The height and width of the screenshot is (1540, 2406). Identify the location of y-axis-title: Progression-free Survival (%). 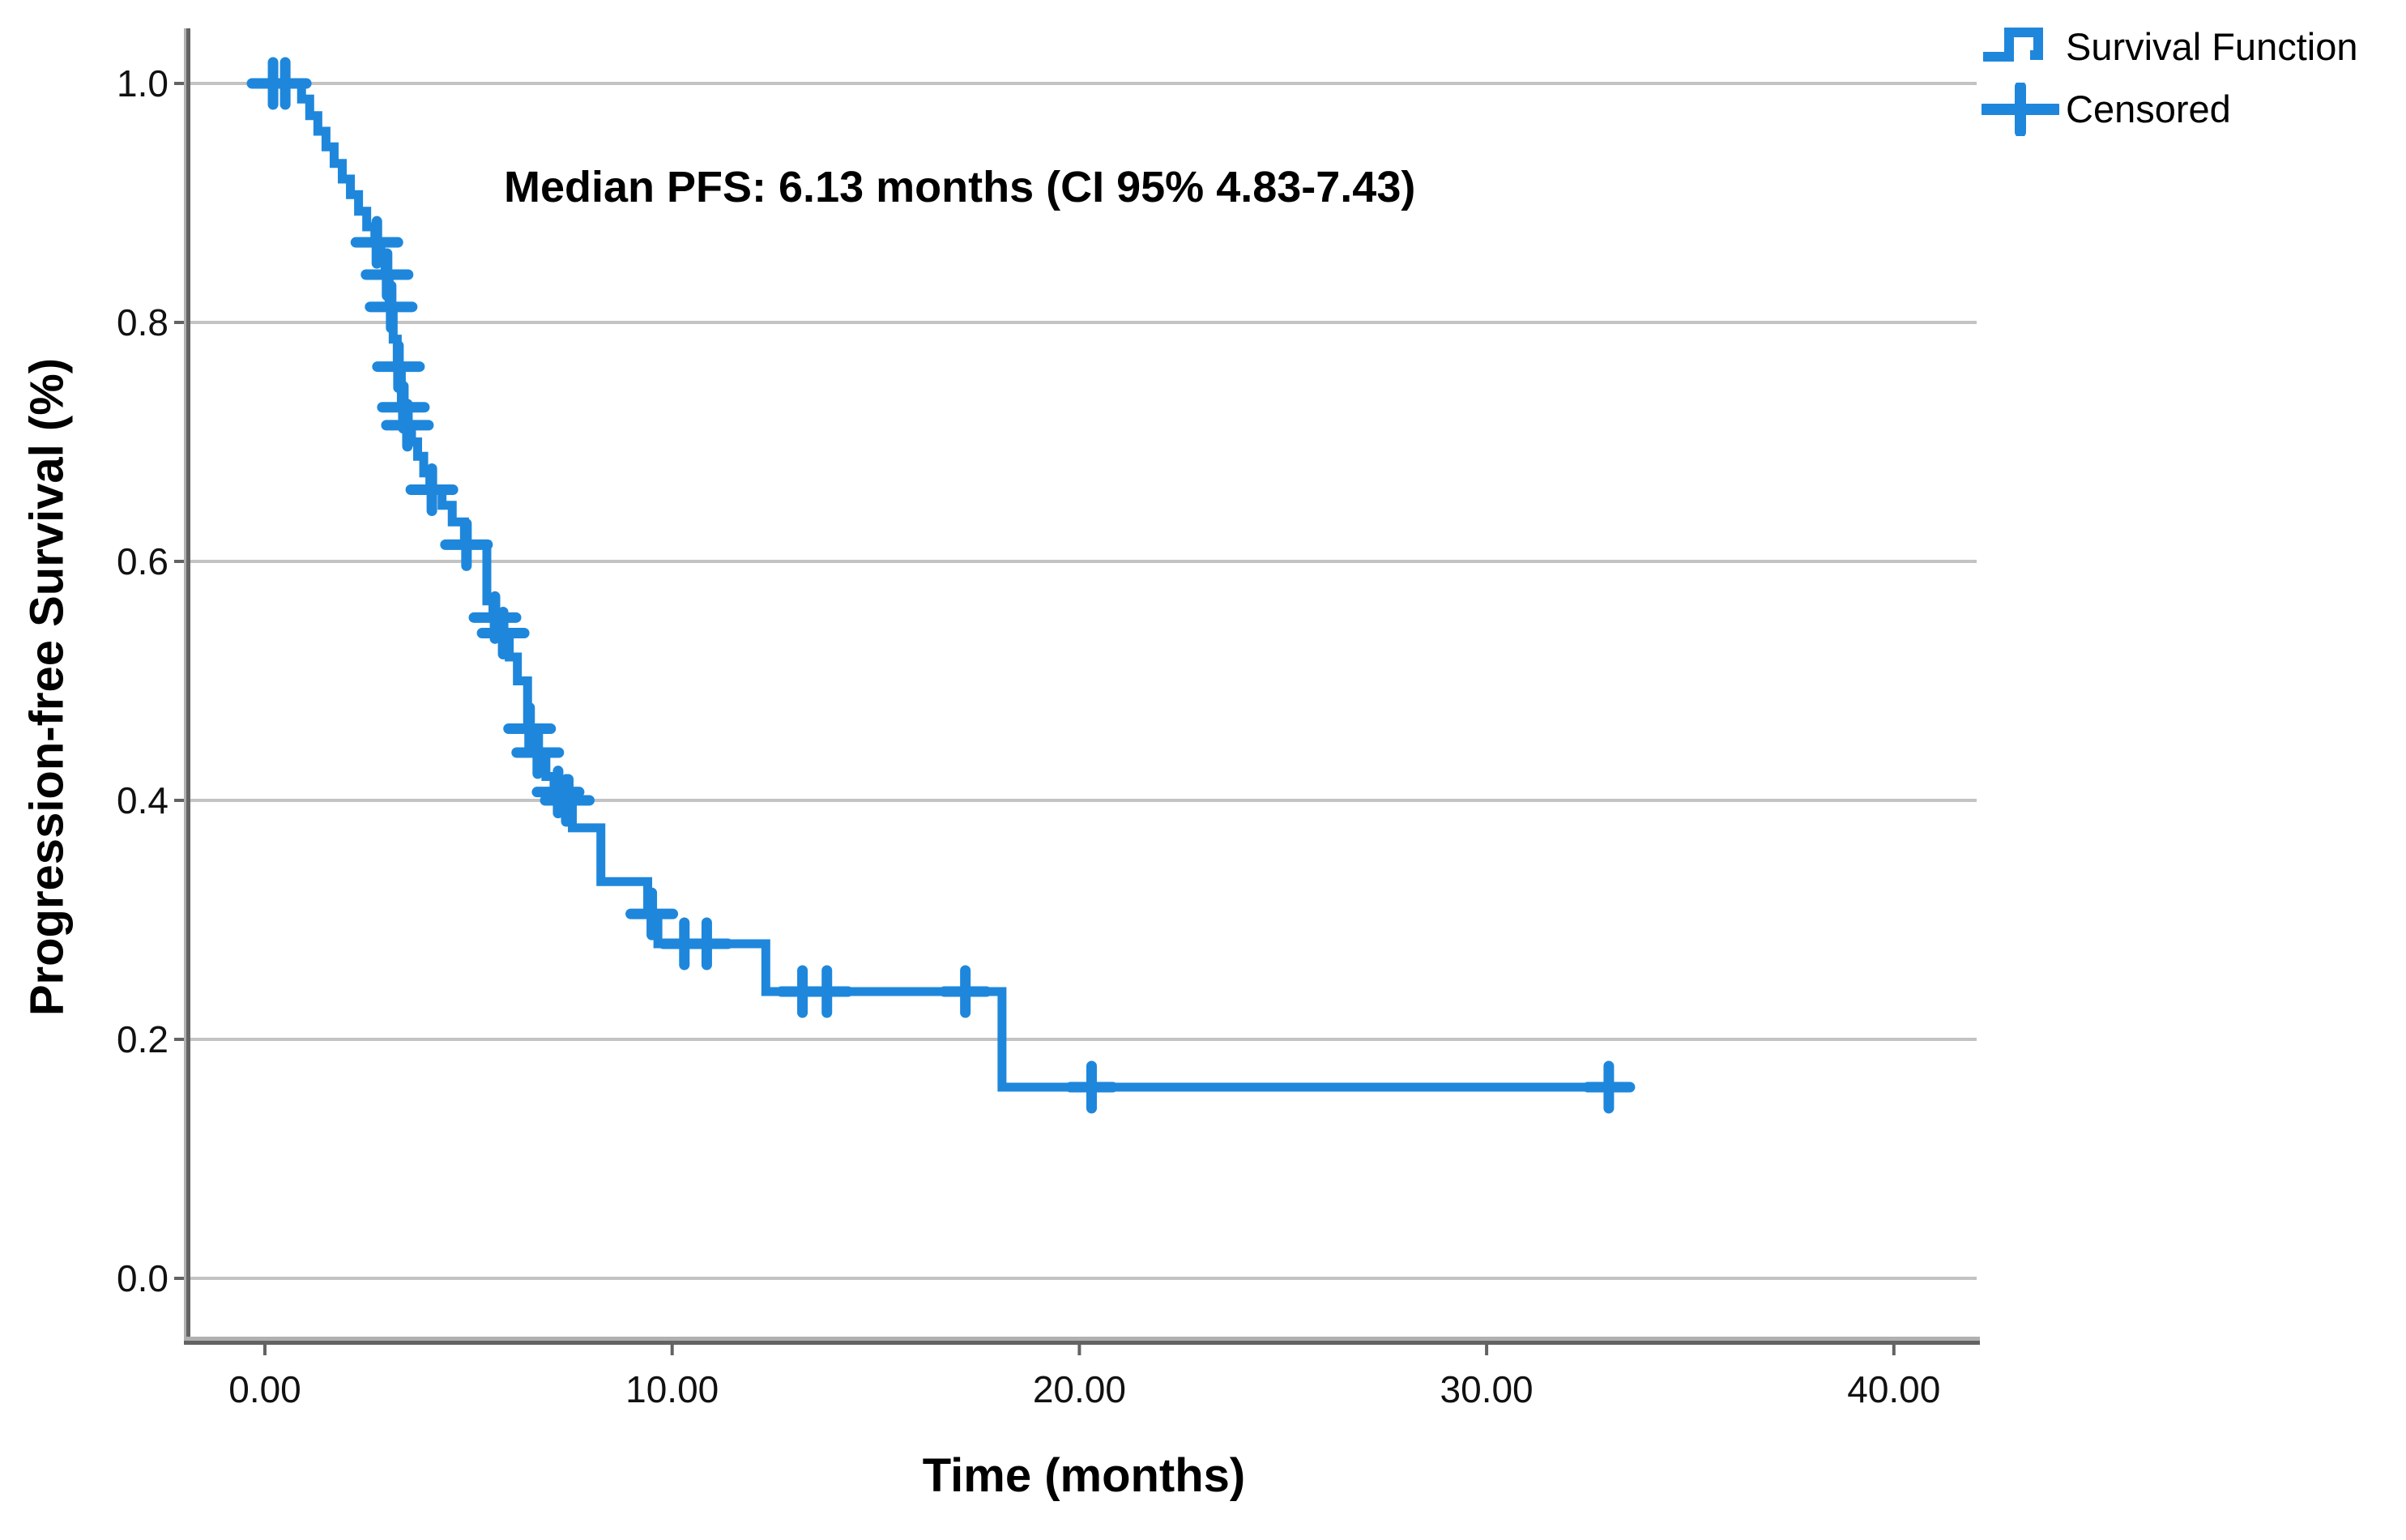
(47, 687).